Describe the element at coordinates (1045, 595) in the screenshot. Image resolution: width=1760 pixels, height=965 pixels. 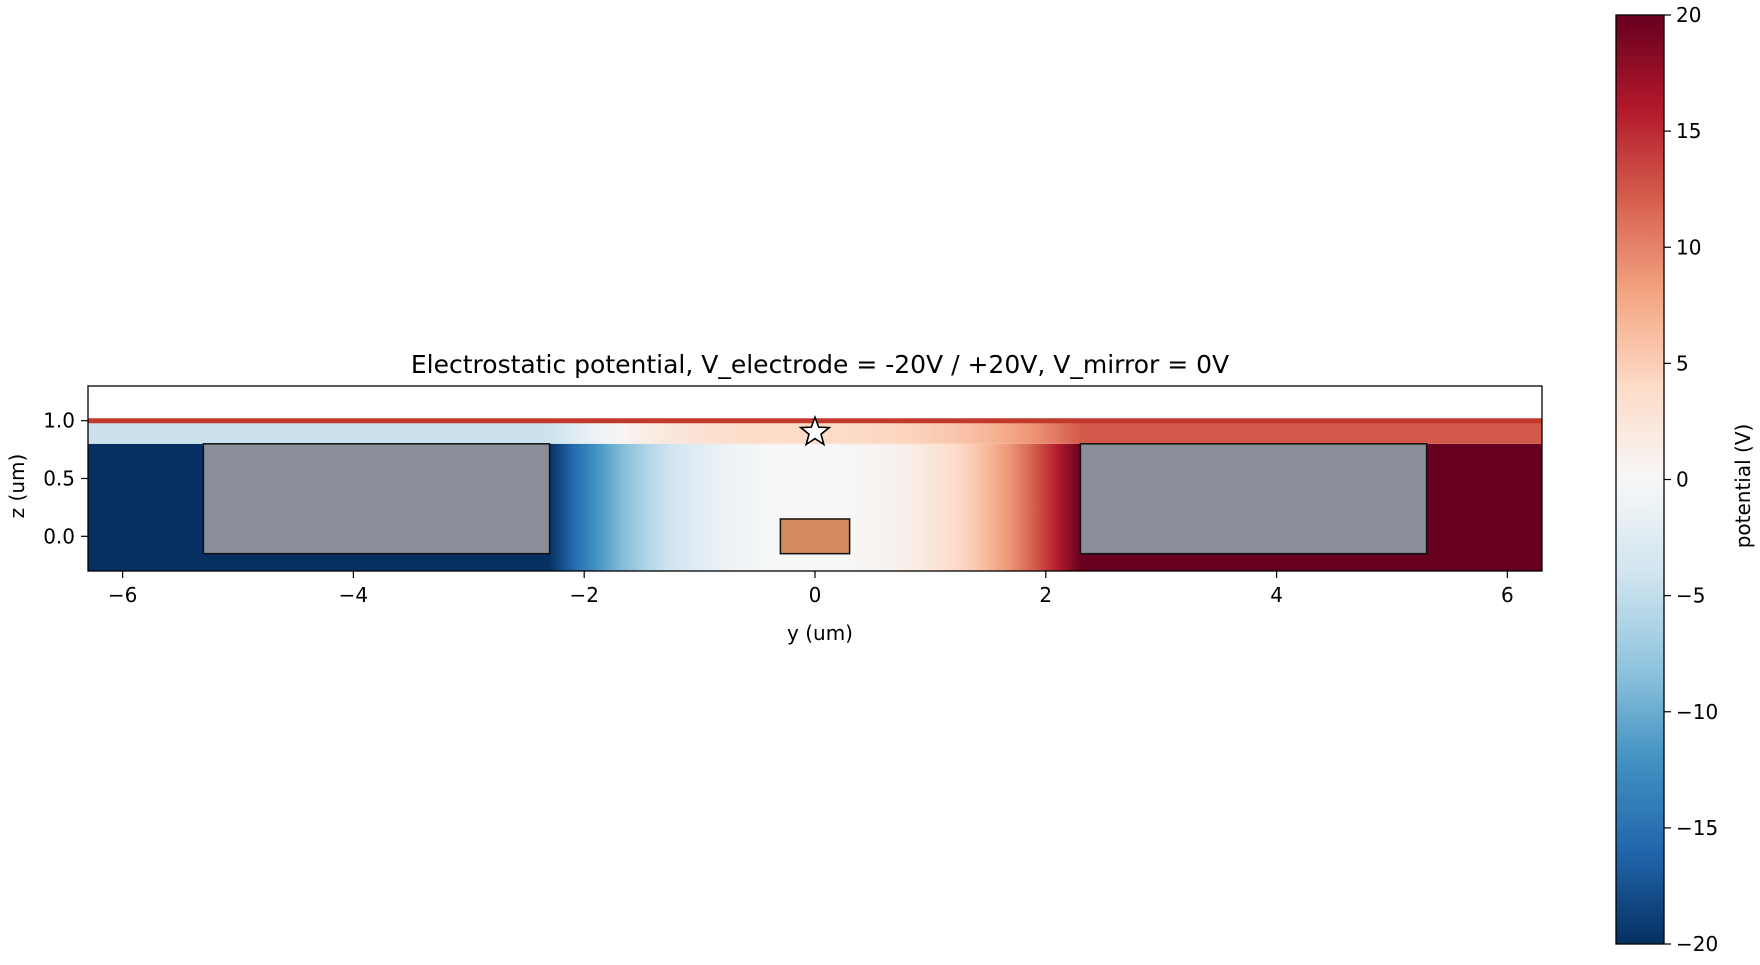
I see `x-tick-label: 2` at that location.